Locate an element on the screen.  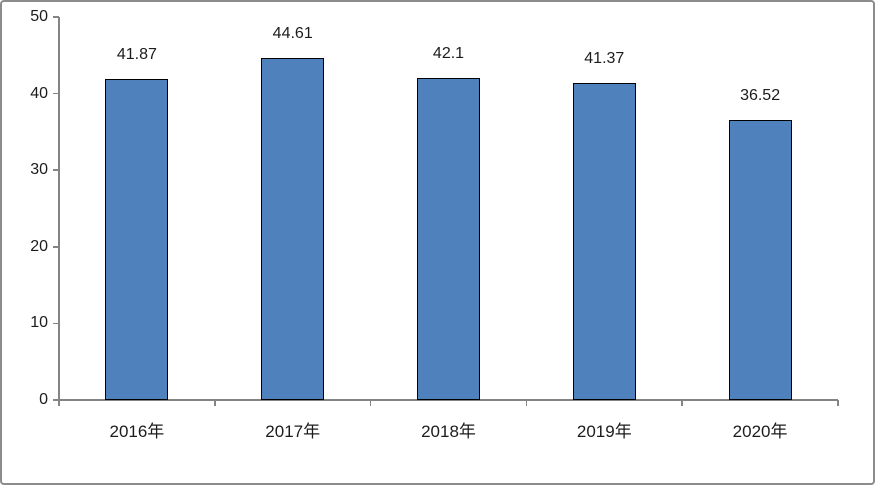
y-axis-label: 30 is located at coordinates (39, 170).